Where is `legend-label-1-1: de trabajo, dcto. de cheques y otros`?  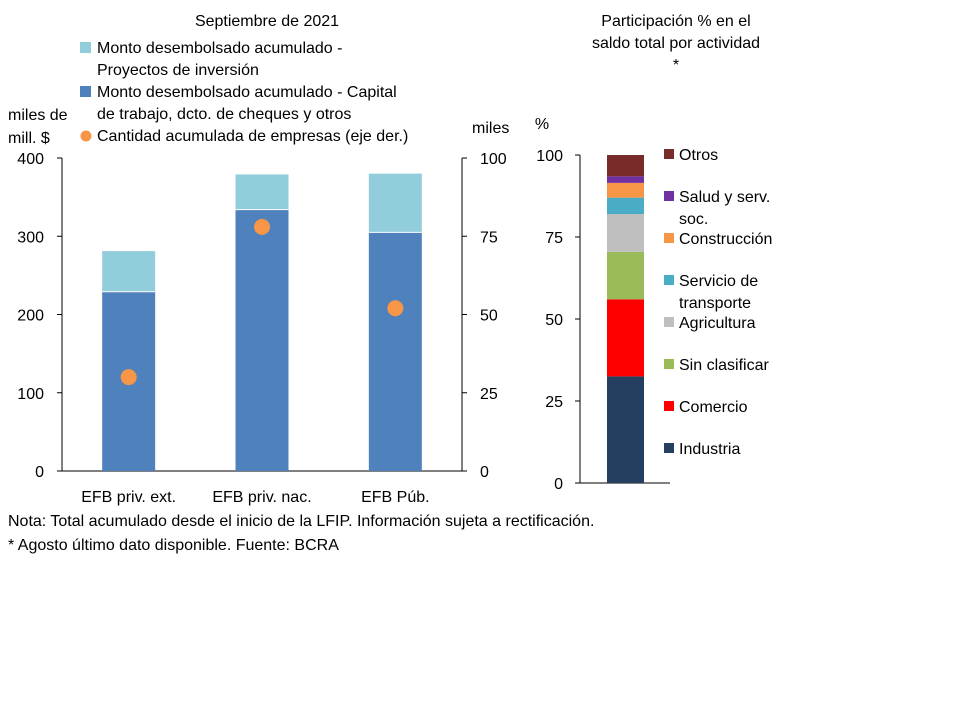
legend-label-1-1: de trabajo, dcto. de cheques y otros is located at coordinates (224, 114).